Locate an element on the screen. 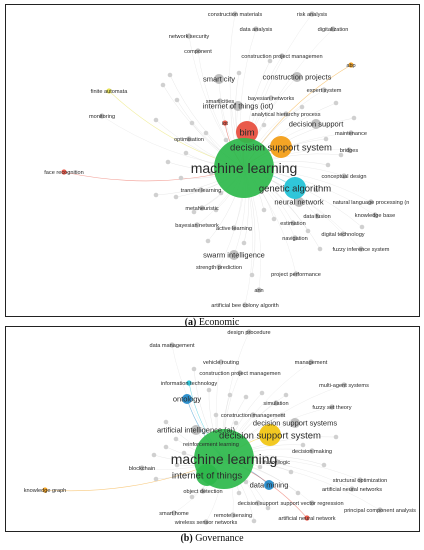 This screenshot has width=424, height=550. node-analytical-hierarchy-process is located at coordinates (286, 114).